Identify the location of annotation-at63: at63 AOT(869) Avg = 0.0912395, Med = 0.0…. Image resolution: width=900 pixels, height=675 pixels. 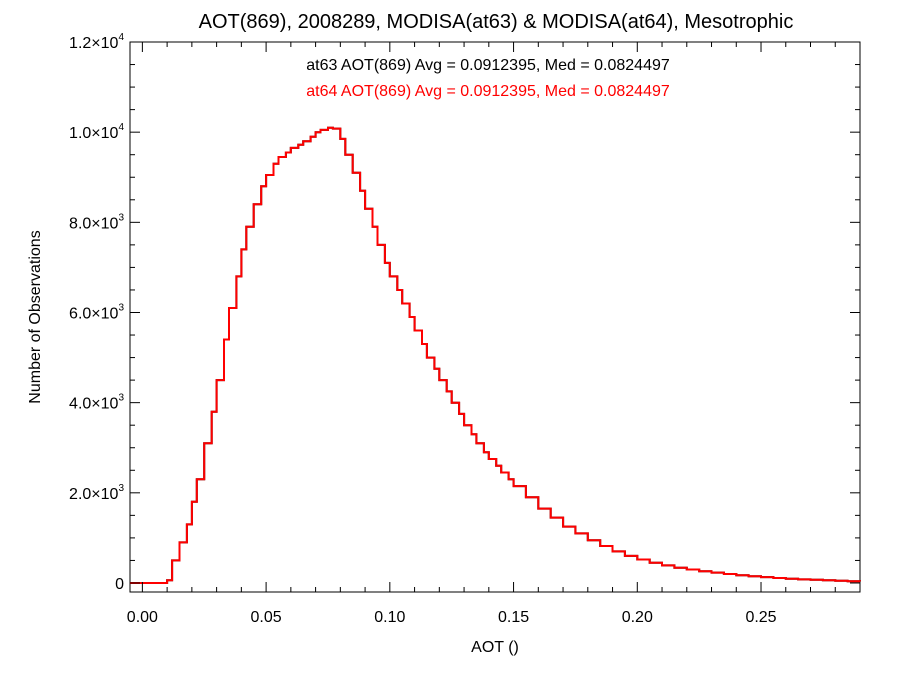
(488, 65).